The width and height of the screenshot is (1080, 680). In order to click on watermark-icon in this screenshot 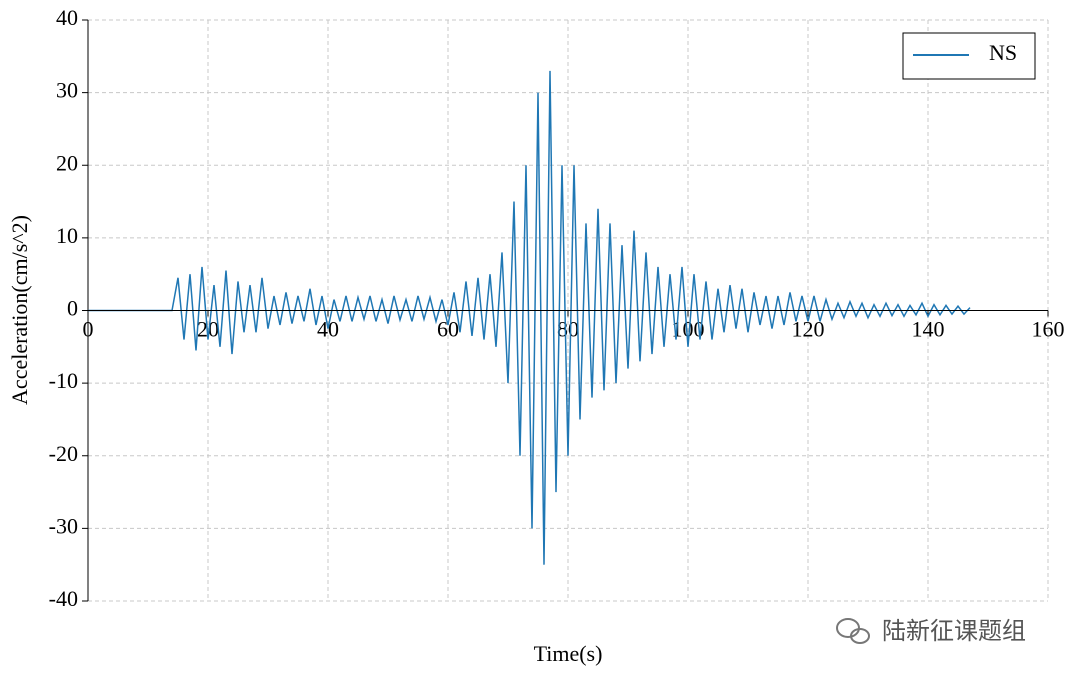, I will do `click(853, 631)`.